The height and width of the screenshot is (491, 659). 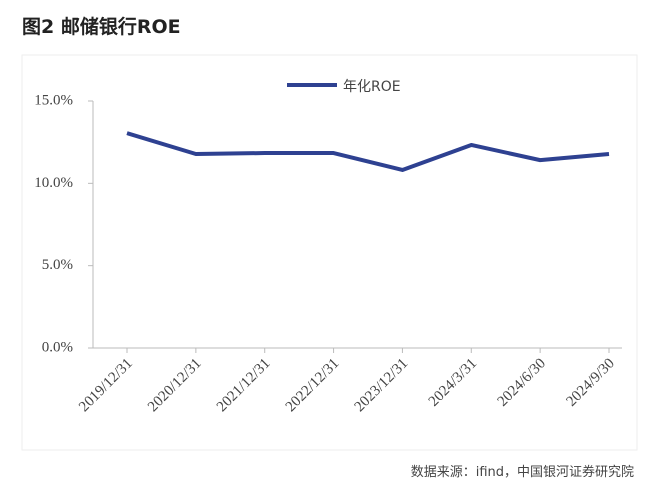 What do you see at coordinates (382, 386) in the screenshot?
I see `x-tick-label: 2023/12/31` at bounding box center [382, 386].